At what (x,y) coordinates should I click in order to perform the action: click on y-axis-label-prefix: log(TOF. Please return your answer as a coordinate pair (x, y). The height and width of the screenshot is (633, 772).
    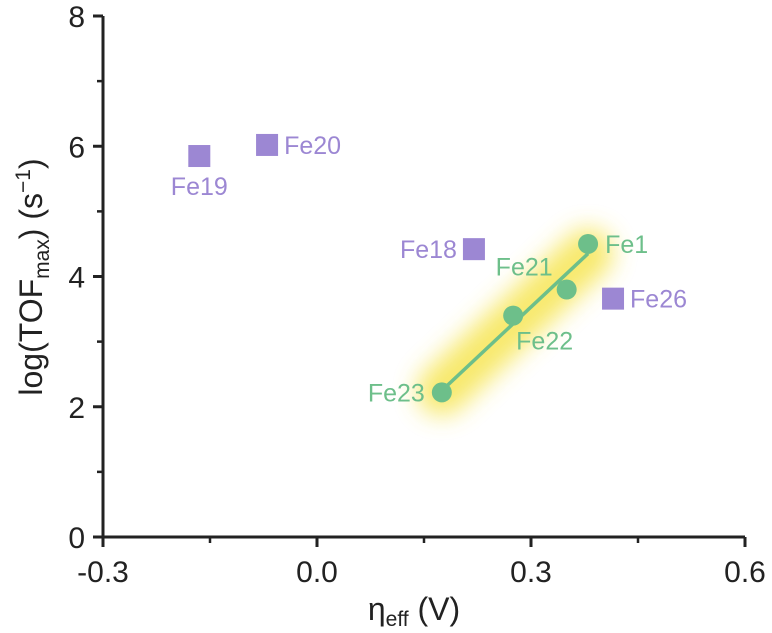
    Looking at the image, I should click on (31, 337).